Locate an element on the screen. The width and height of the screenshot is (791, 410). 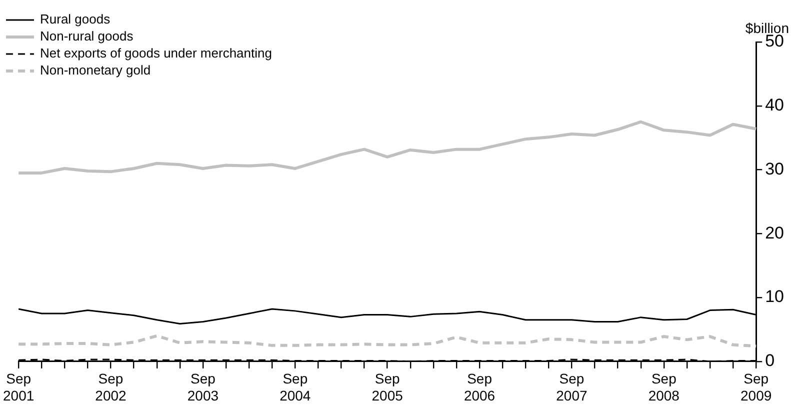
legend-label: Rural goods is located at coordinates (75, 19).